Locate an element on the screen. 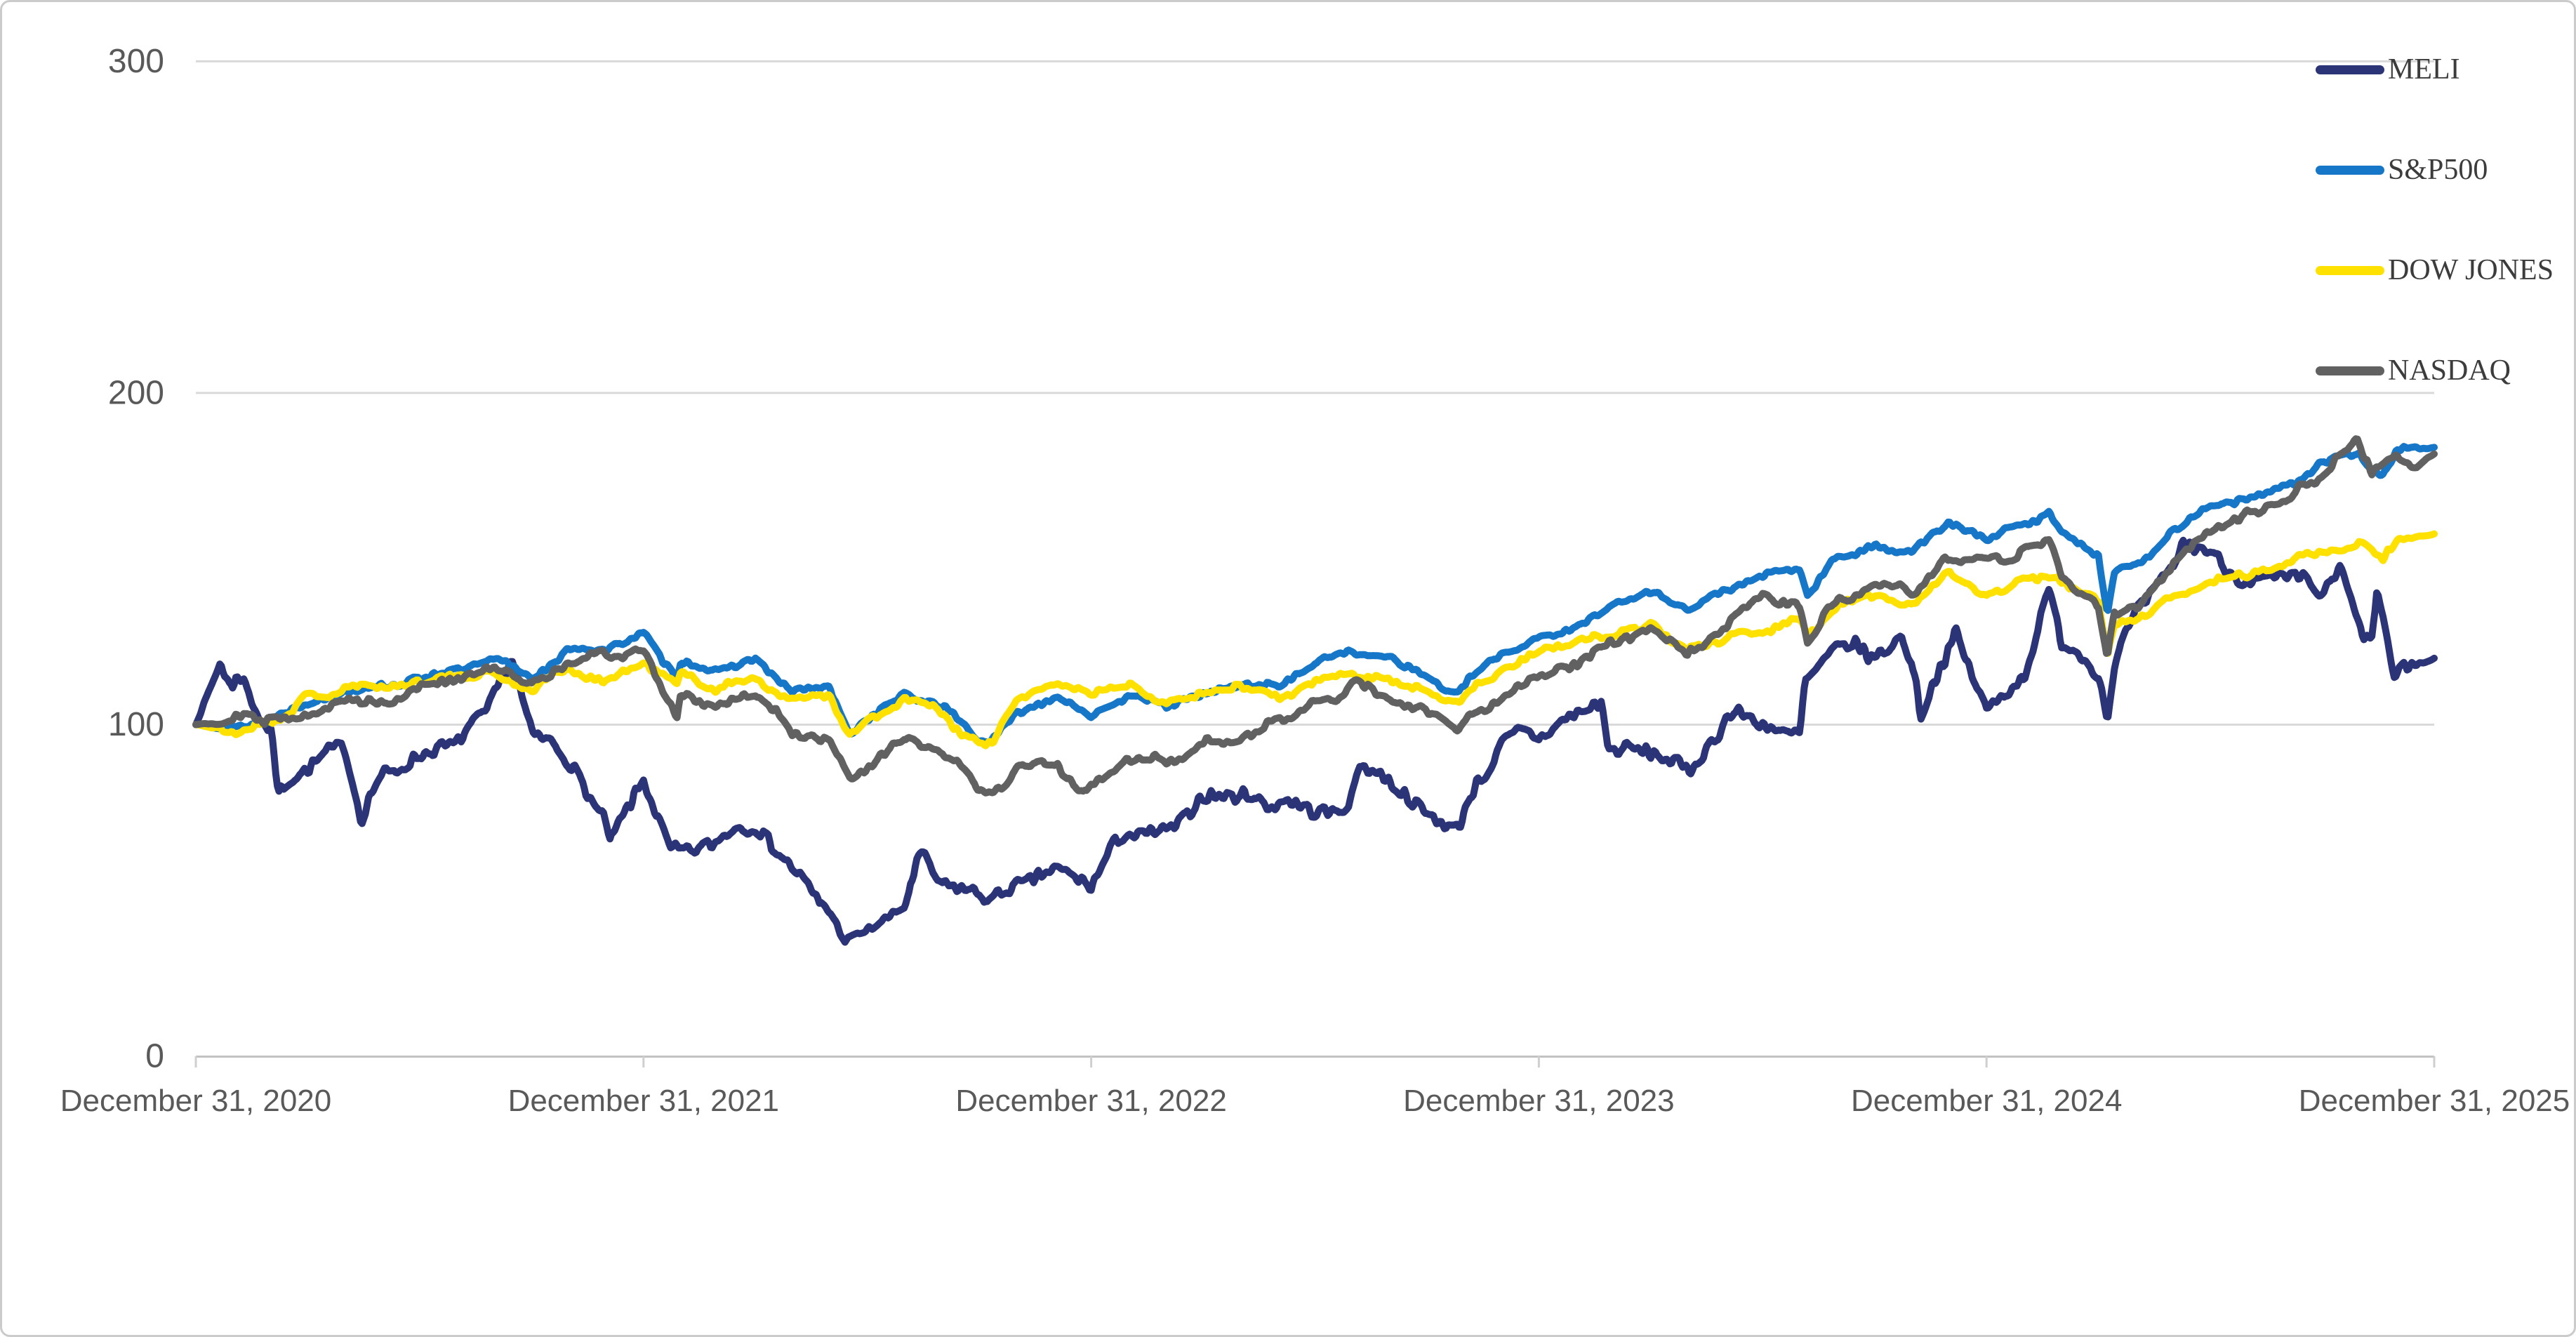 Image resolution: width=2576 pixels, height=1337 pixels. y-axis-label: 200 is located at coordinates (136, 392).